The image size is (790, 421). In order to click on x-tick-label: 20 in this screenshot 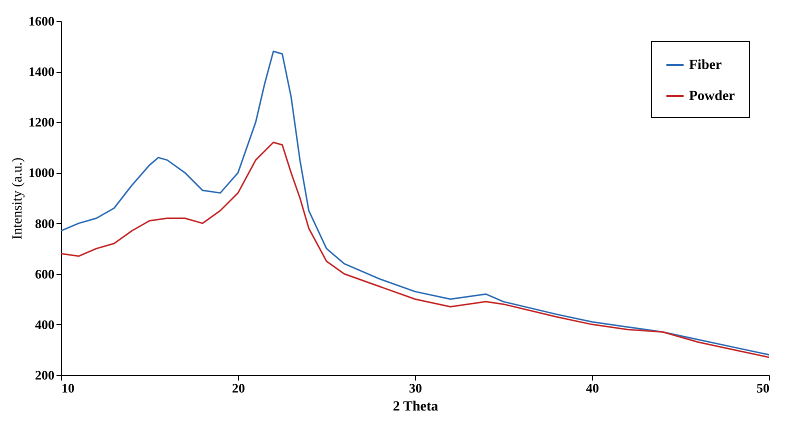, I will do `click(238, 388)`.